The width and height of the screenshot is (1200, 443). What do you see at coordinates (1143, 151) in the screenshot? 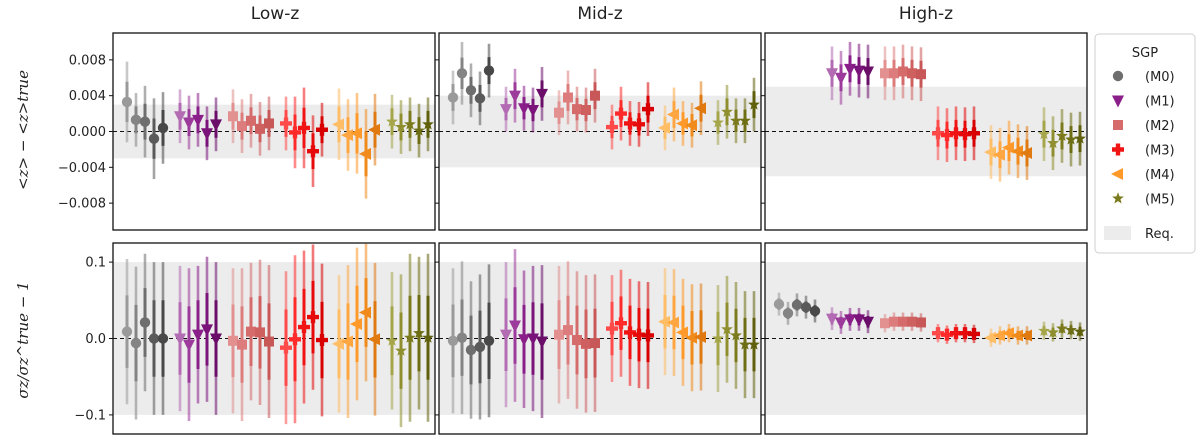
I see `legend-entry: (M3)` at bounding box center [1143, 151].